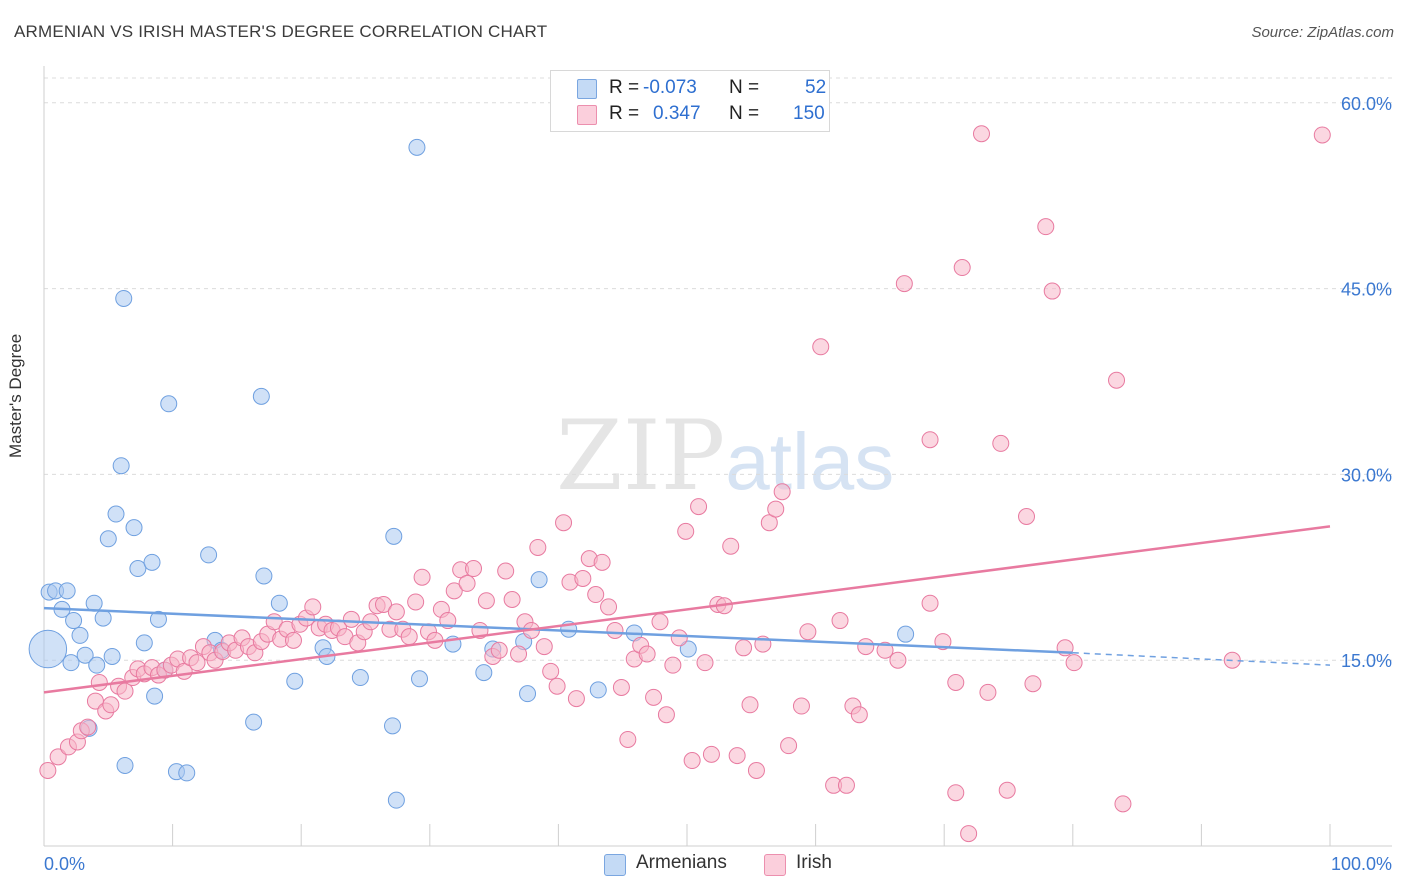 The image size is (1406, 892). I want to click on correlation-legend: R = -0.073 N = 52 R = 0.347 N = 150, so click(690, 101).